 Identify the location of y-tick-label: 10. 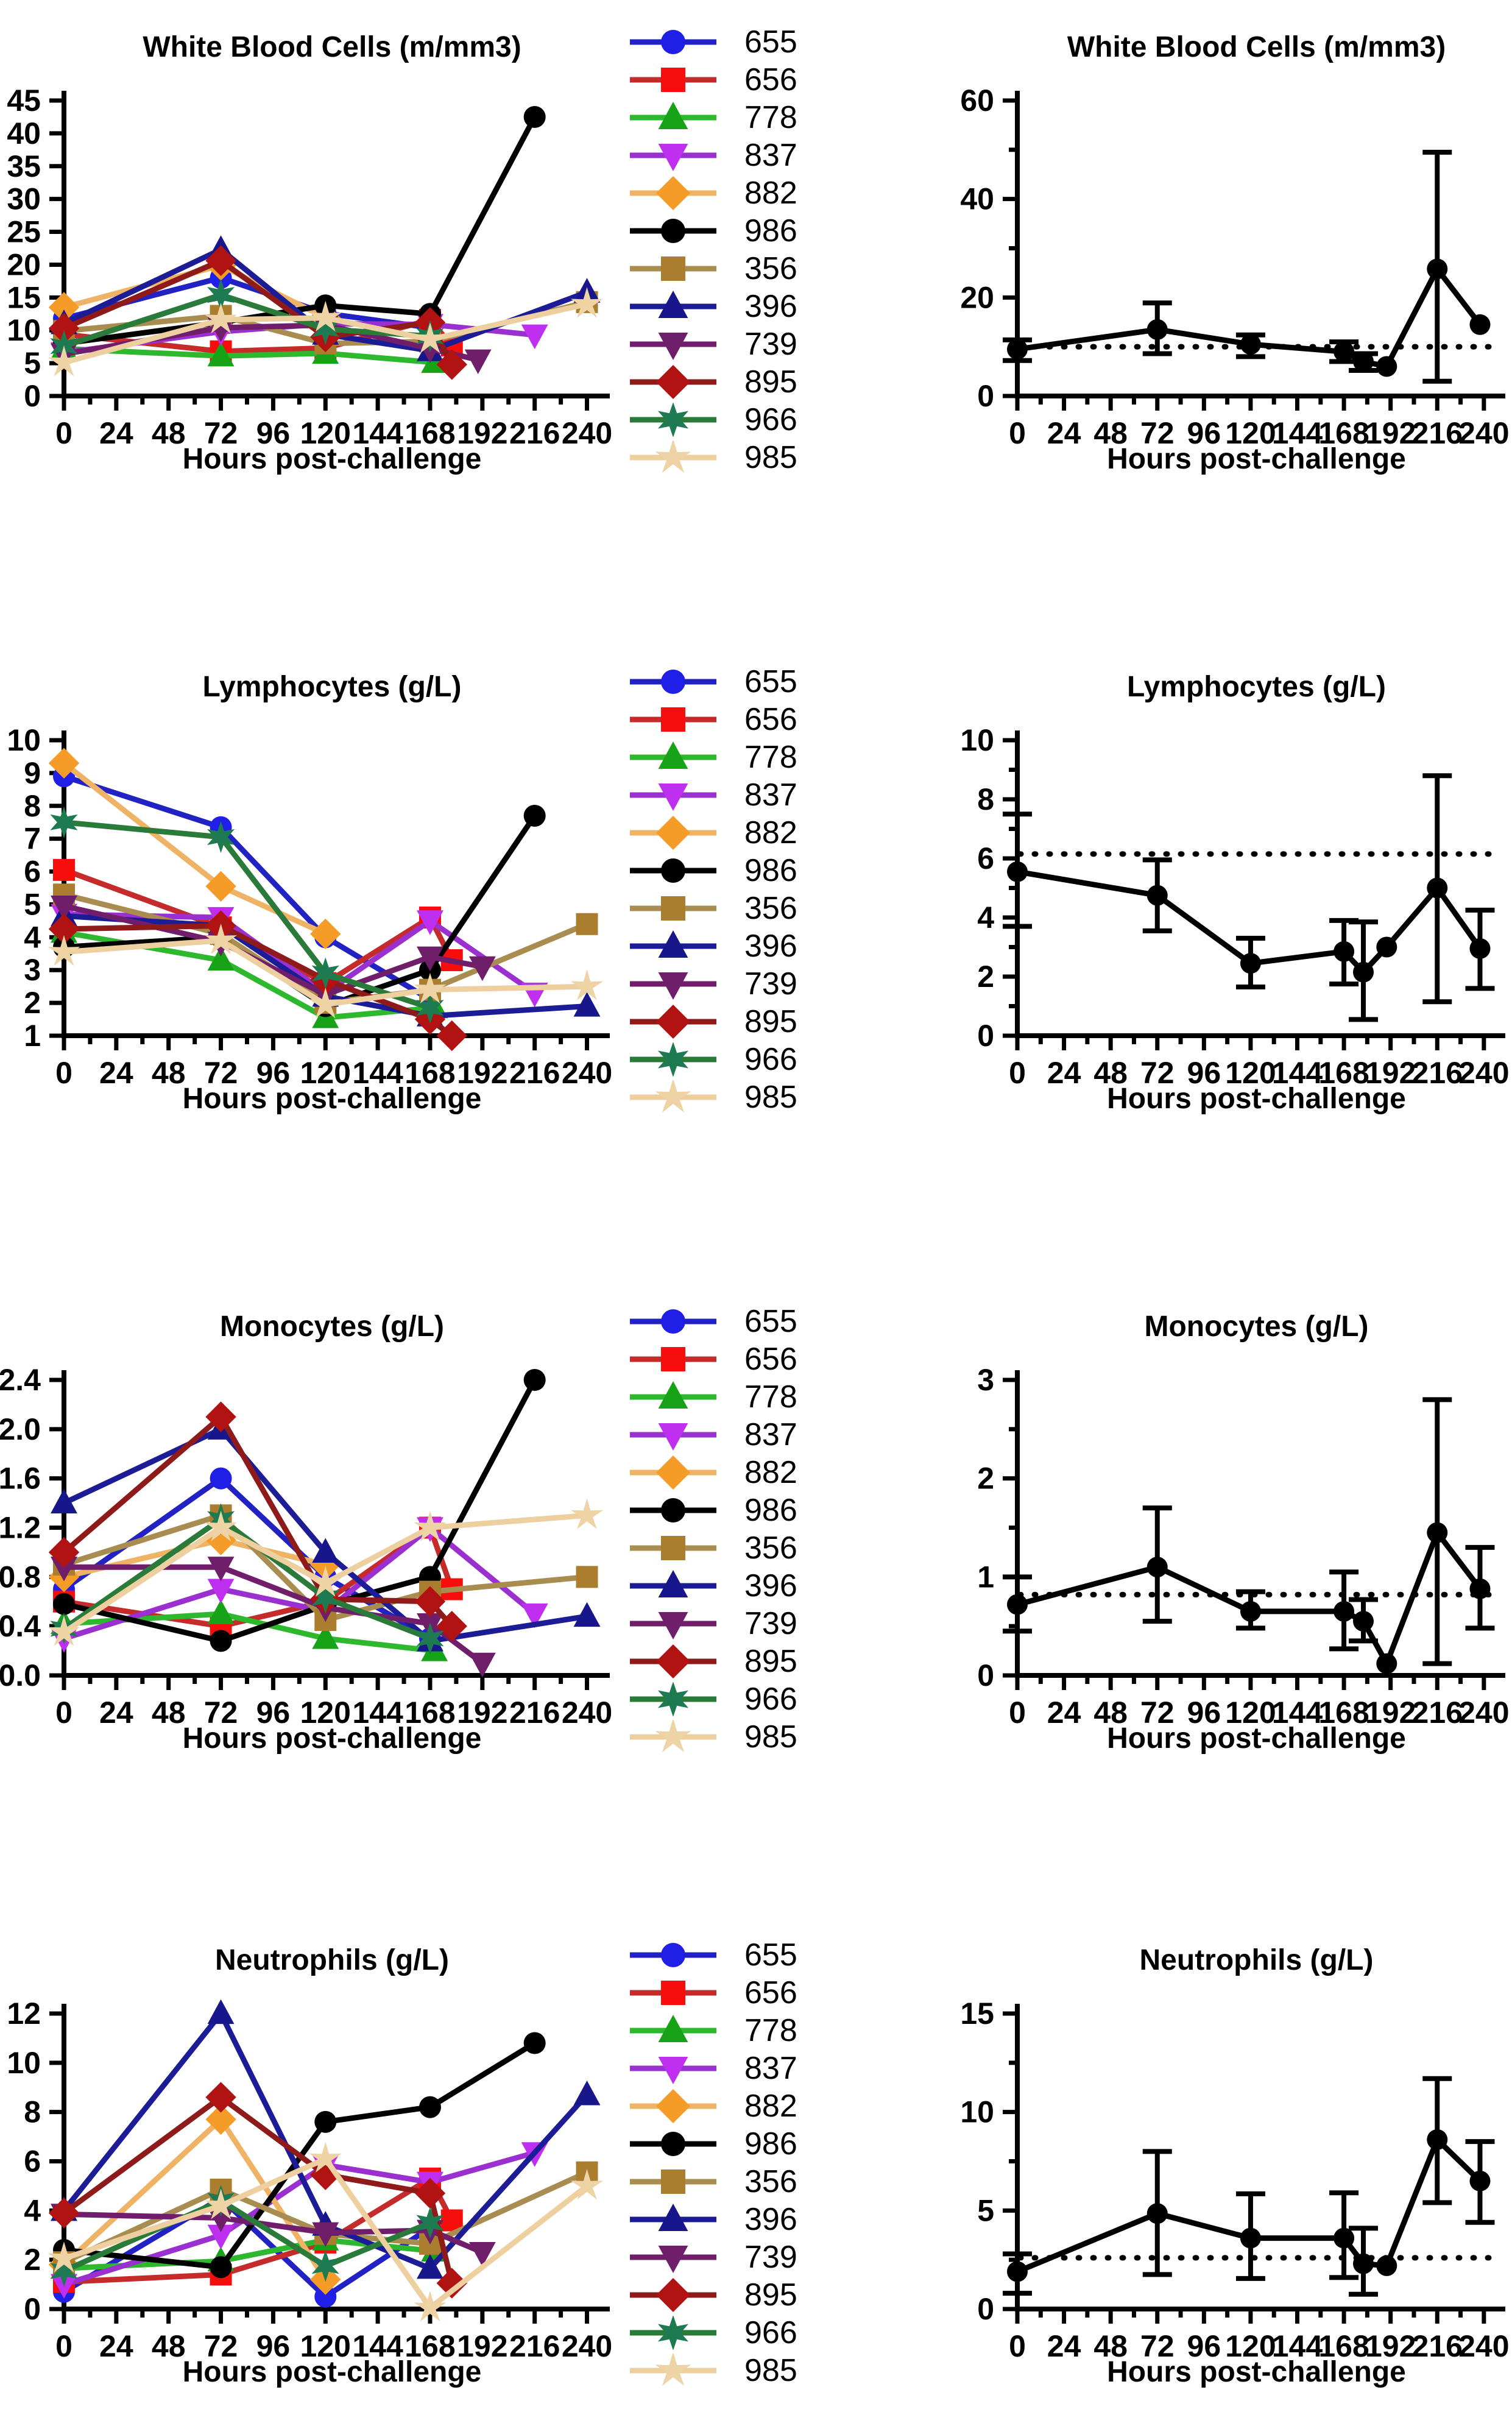
(977, 2112).